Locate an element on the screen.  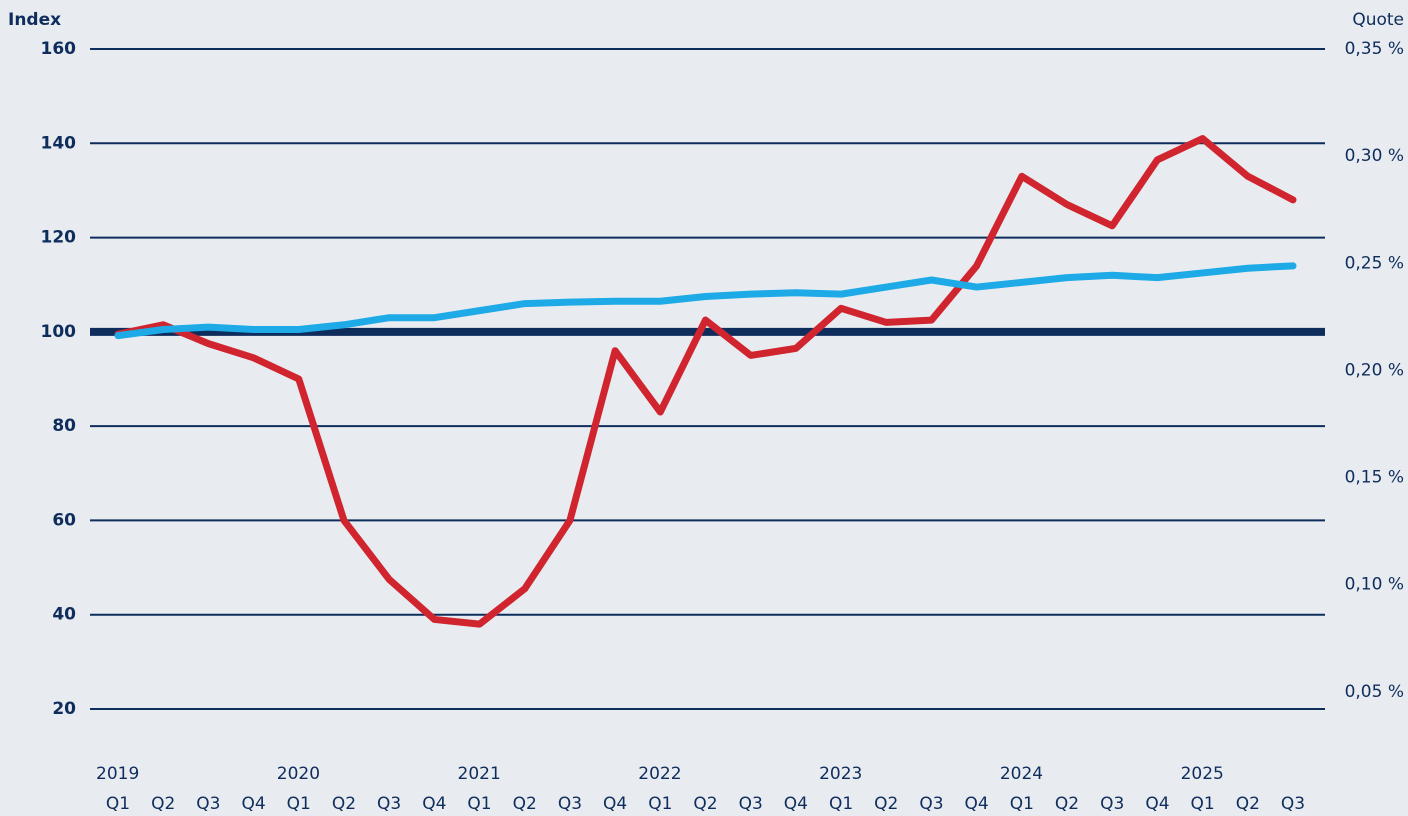
y2-tick-label: 0,30 % is located at coordinates (1374, 156).